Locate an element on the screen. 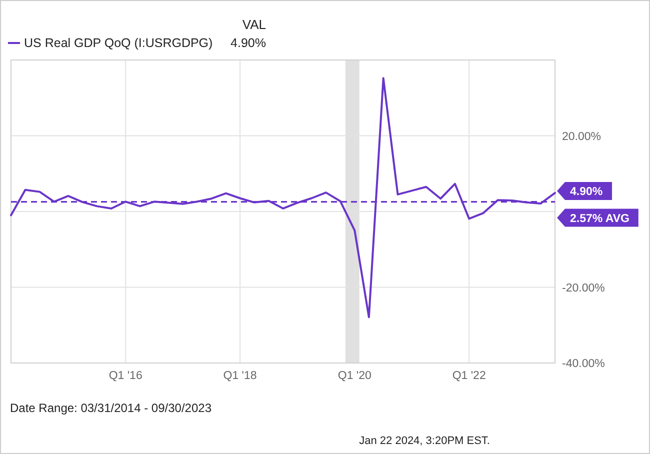 This screenshot has height=454, width=650. legend-label: US Real GDP QoQ (I:USRGDPG) is located at coordinates (118, 43).